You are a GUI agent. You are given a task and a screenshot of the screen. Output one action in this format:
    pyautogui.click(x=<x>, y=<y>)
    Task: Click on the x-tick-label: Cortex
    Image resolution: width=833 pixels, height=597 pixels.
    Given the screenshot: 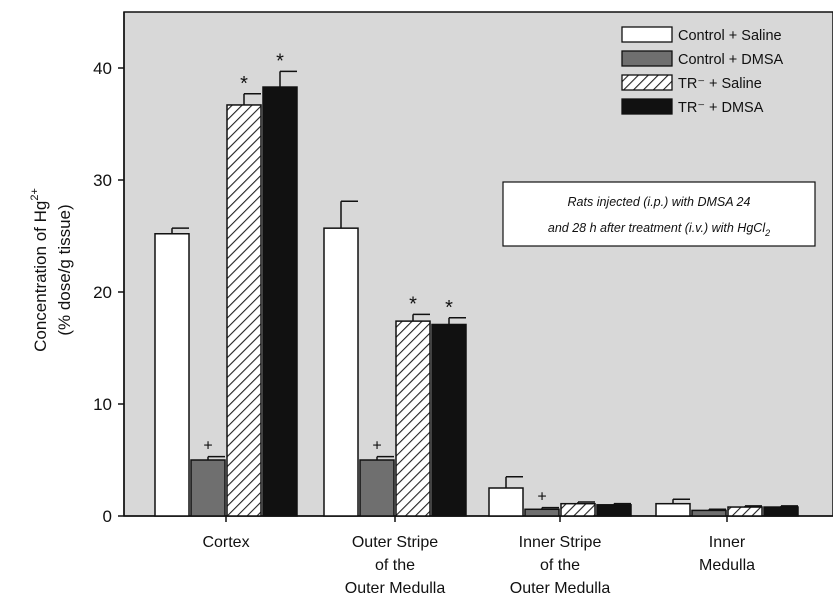 What is the action you would take?
    pyautogui.click(x=225, y=542)
    